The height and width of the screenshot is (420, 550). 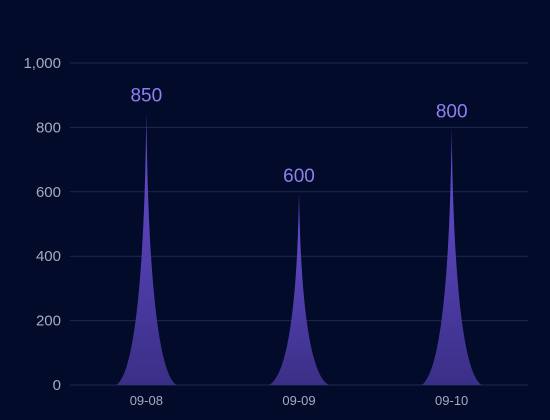 What do you see at coordinates (48, 192) in the screenshot?
I see `y-tick-label: 600` at bounding box center [48, 192].